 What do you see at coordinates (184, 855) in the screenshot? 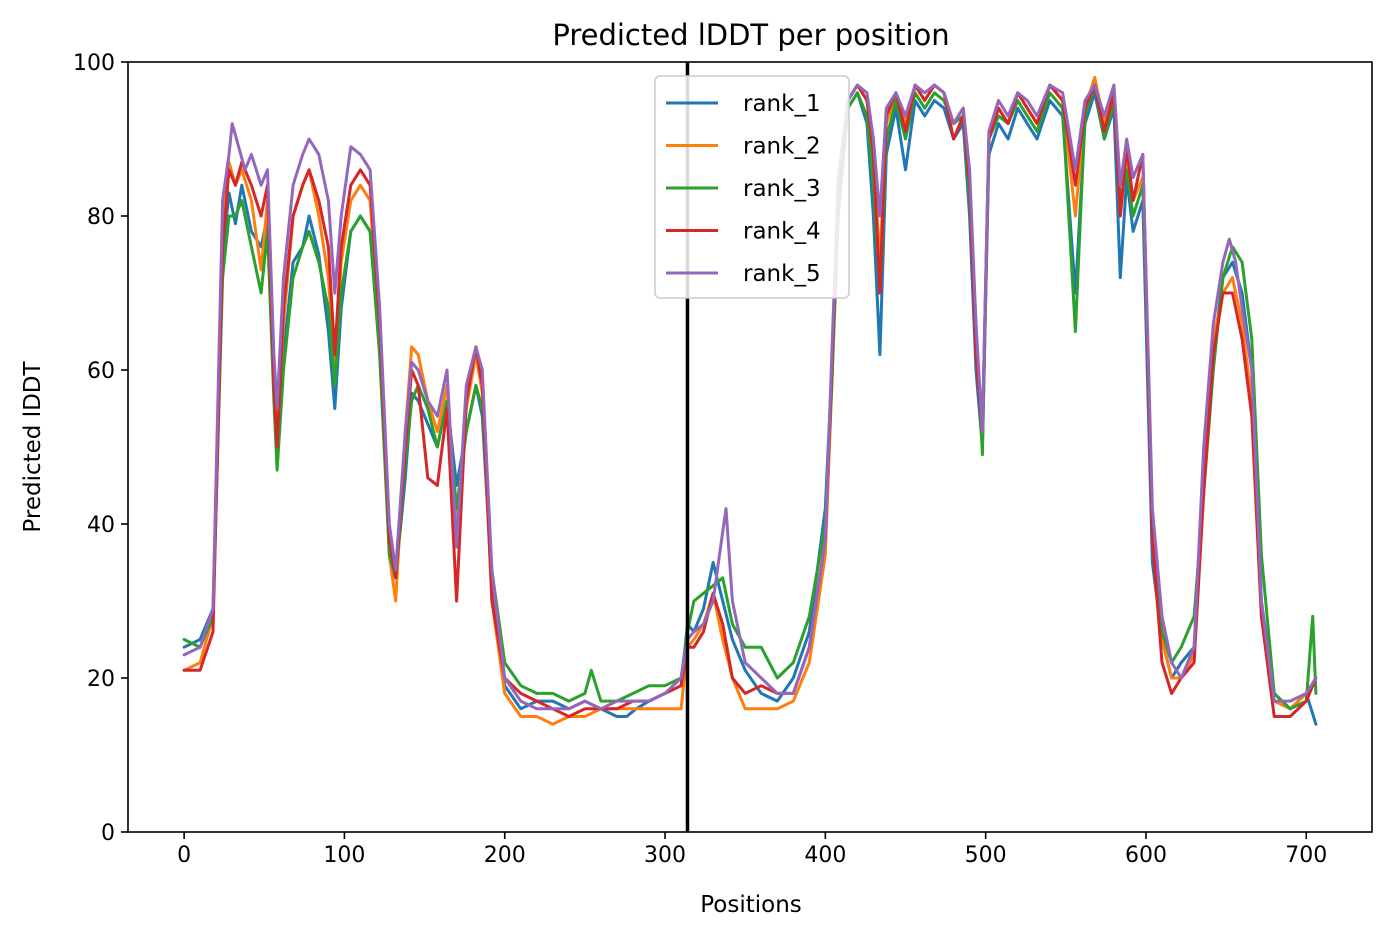
I see `x-tick-label: 0` at bounding box center [184, 855].